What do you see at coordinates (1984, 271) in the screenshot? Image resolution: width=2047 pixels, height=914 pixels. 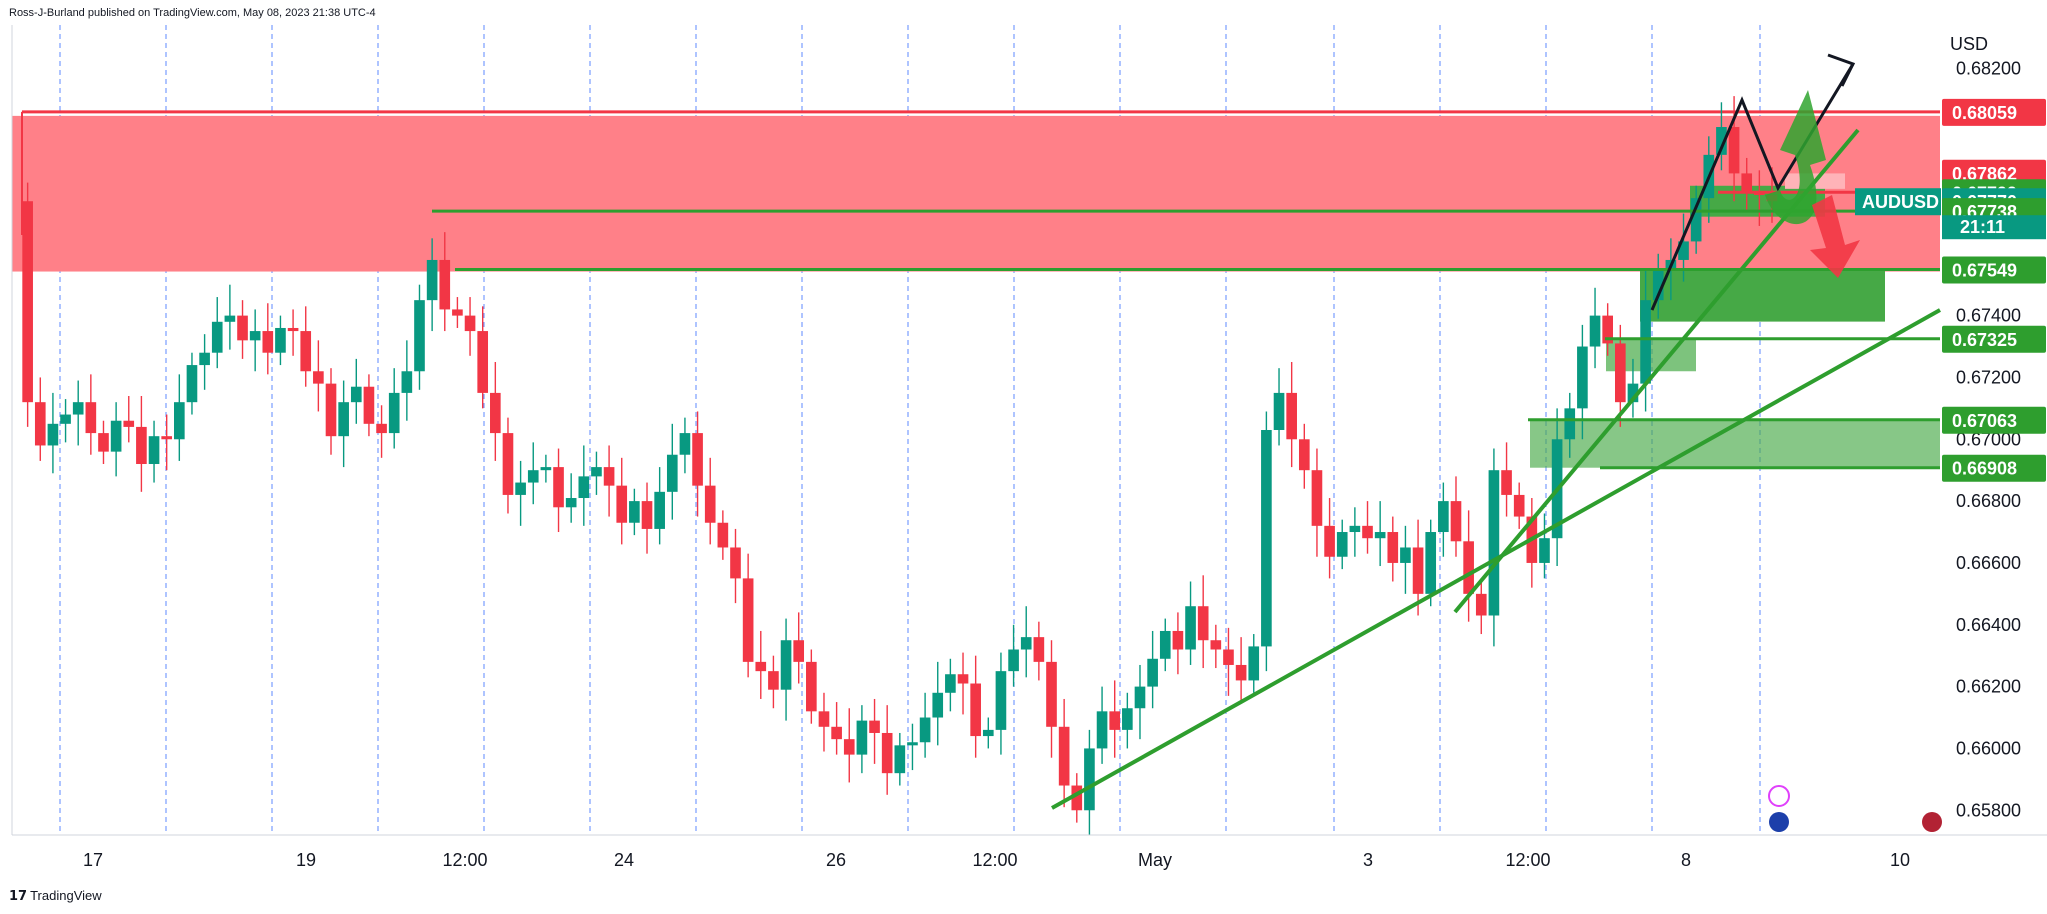 I see `price-tag-label: 0.67549` at bounding box center [1984, 271].